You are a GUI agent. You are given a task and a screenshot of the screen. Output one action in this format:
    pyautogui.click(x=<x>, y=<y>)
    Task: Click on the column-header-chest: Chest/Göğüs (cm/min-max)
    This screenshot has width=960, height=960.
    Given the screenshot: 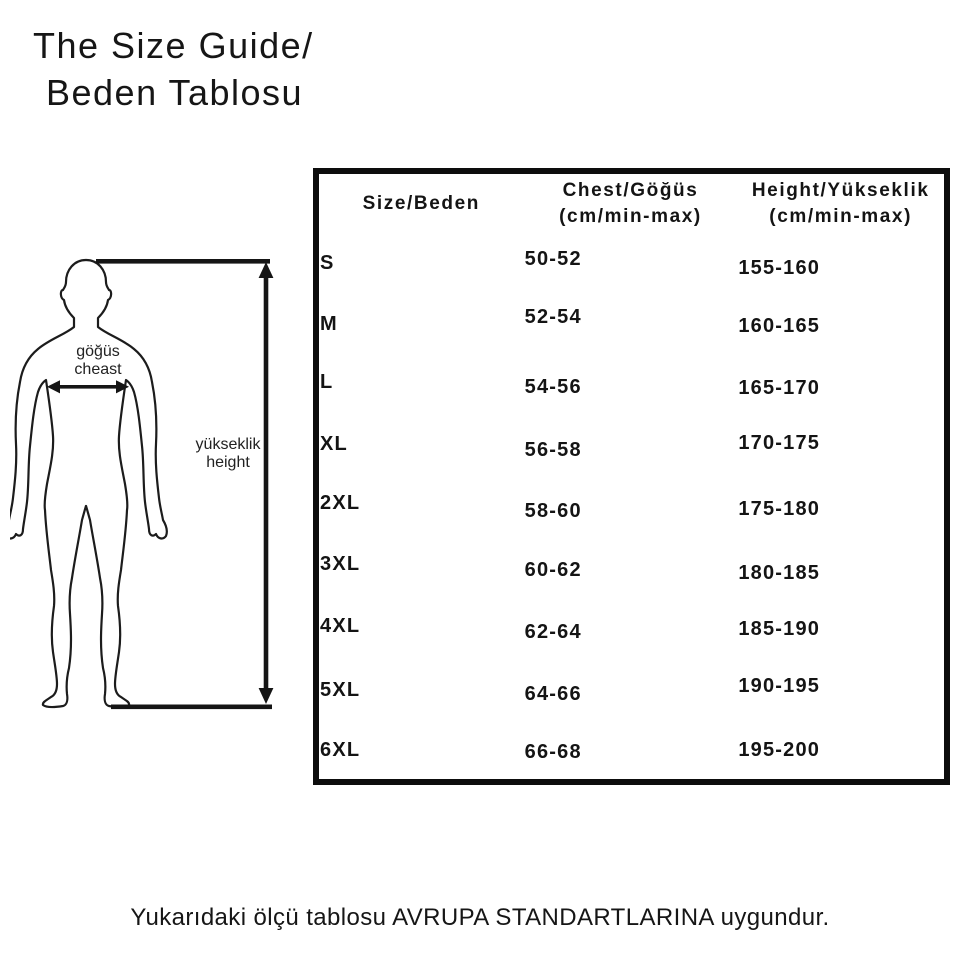 What is the action you would take?
    pyautogui.click(x=631, y=202)
    